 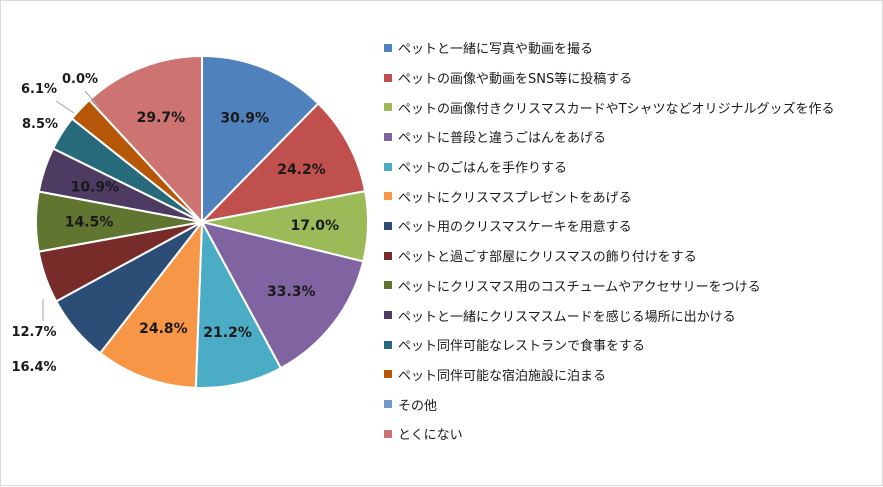 What do you see at coordinates (161, 118) in the screenshot?
I see `slice-value-label: 29.7%` at bounding box center [161, 118].